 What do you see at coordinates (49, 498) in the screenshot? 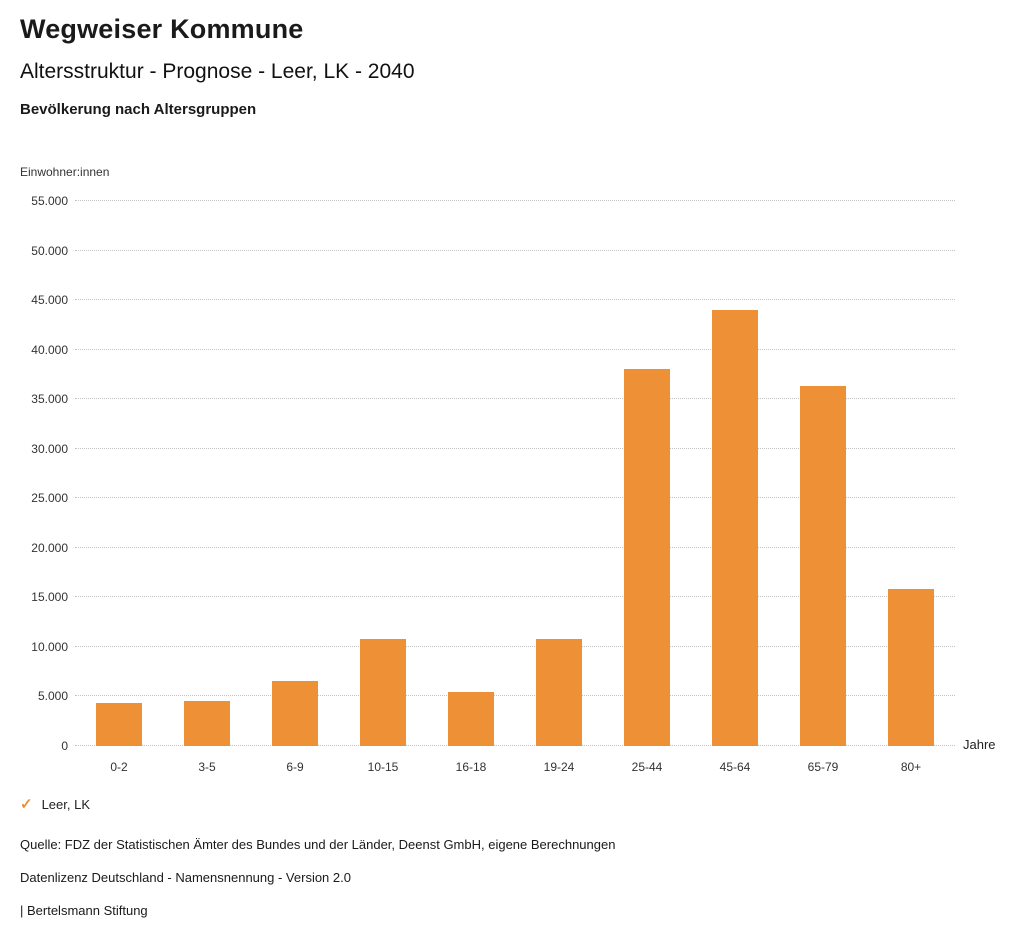
I see `y-tick-label: 25.000` at bounding box center [49, 498].